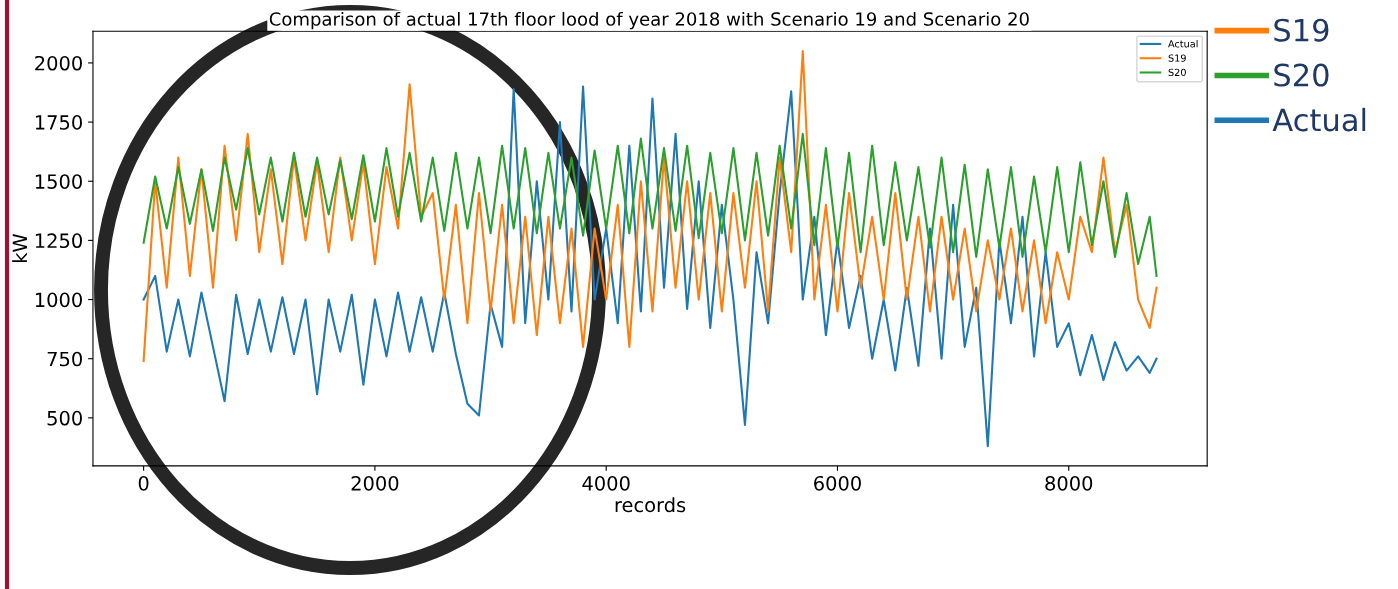  Describe the element at coordinates (837, 483) in the screenshot. I see `x-tick-label: 6000` at that location.